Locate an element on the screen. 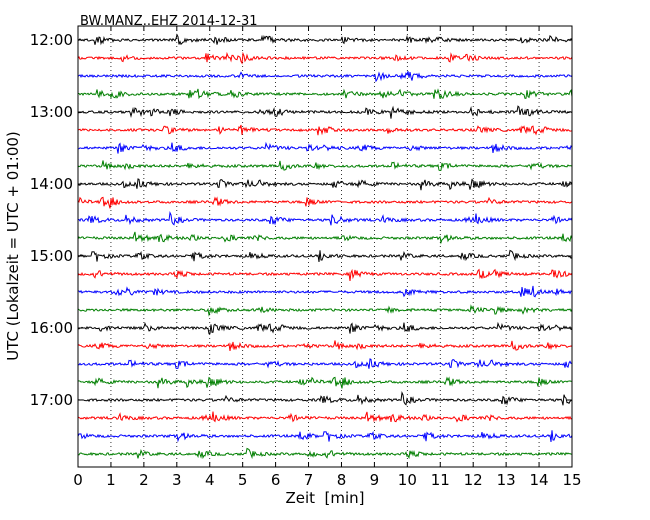 Image resolution: width=650 pixels, height=520 pixels. y-tick-label: 17:00 is located at coordinates (51, 400).